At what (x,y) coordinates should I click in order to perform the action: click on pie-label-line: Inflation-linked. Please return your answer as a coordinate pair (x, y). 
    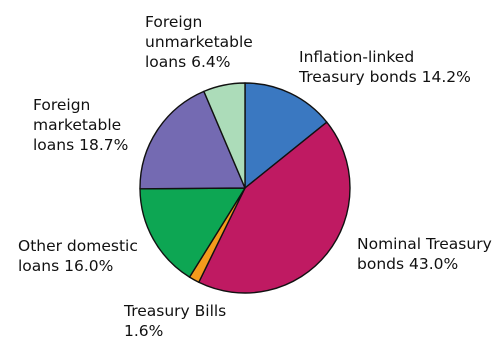
    Looking at the image, I should click on (356, 57).